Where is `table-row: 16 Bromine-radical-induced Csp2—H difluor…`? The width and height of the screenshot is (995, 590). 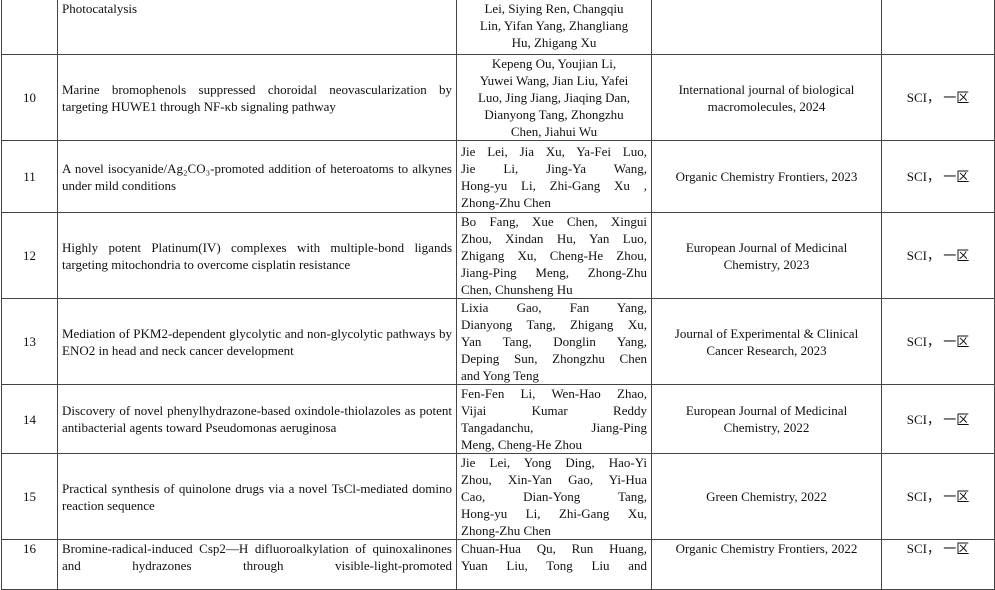 table-row: 16 Bromine-radical-induced Csp2—H difluor… is located at coordinates (498, 564).